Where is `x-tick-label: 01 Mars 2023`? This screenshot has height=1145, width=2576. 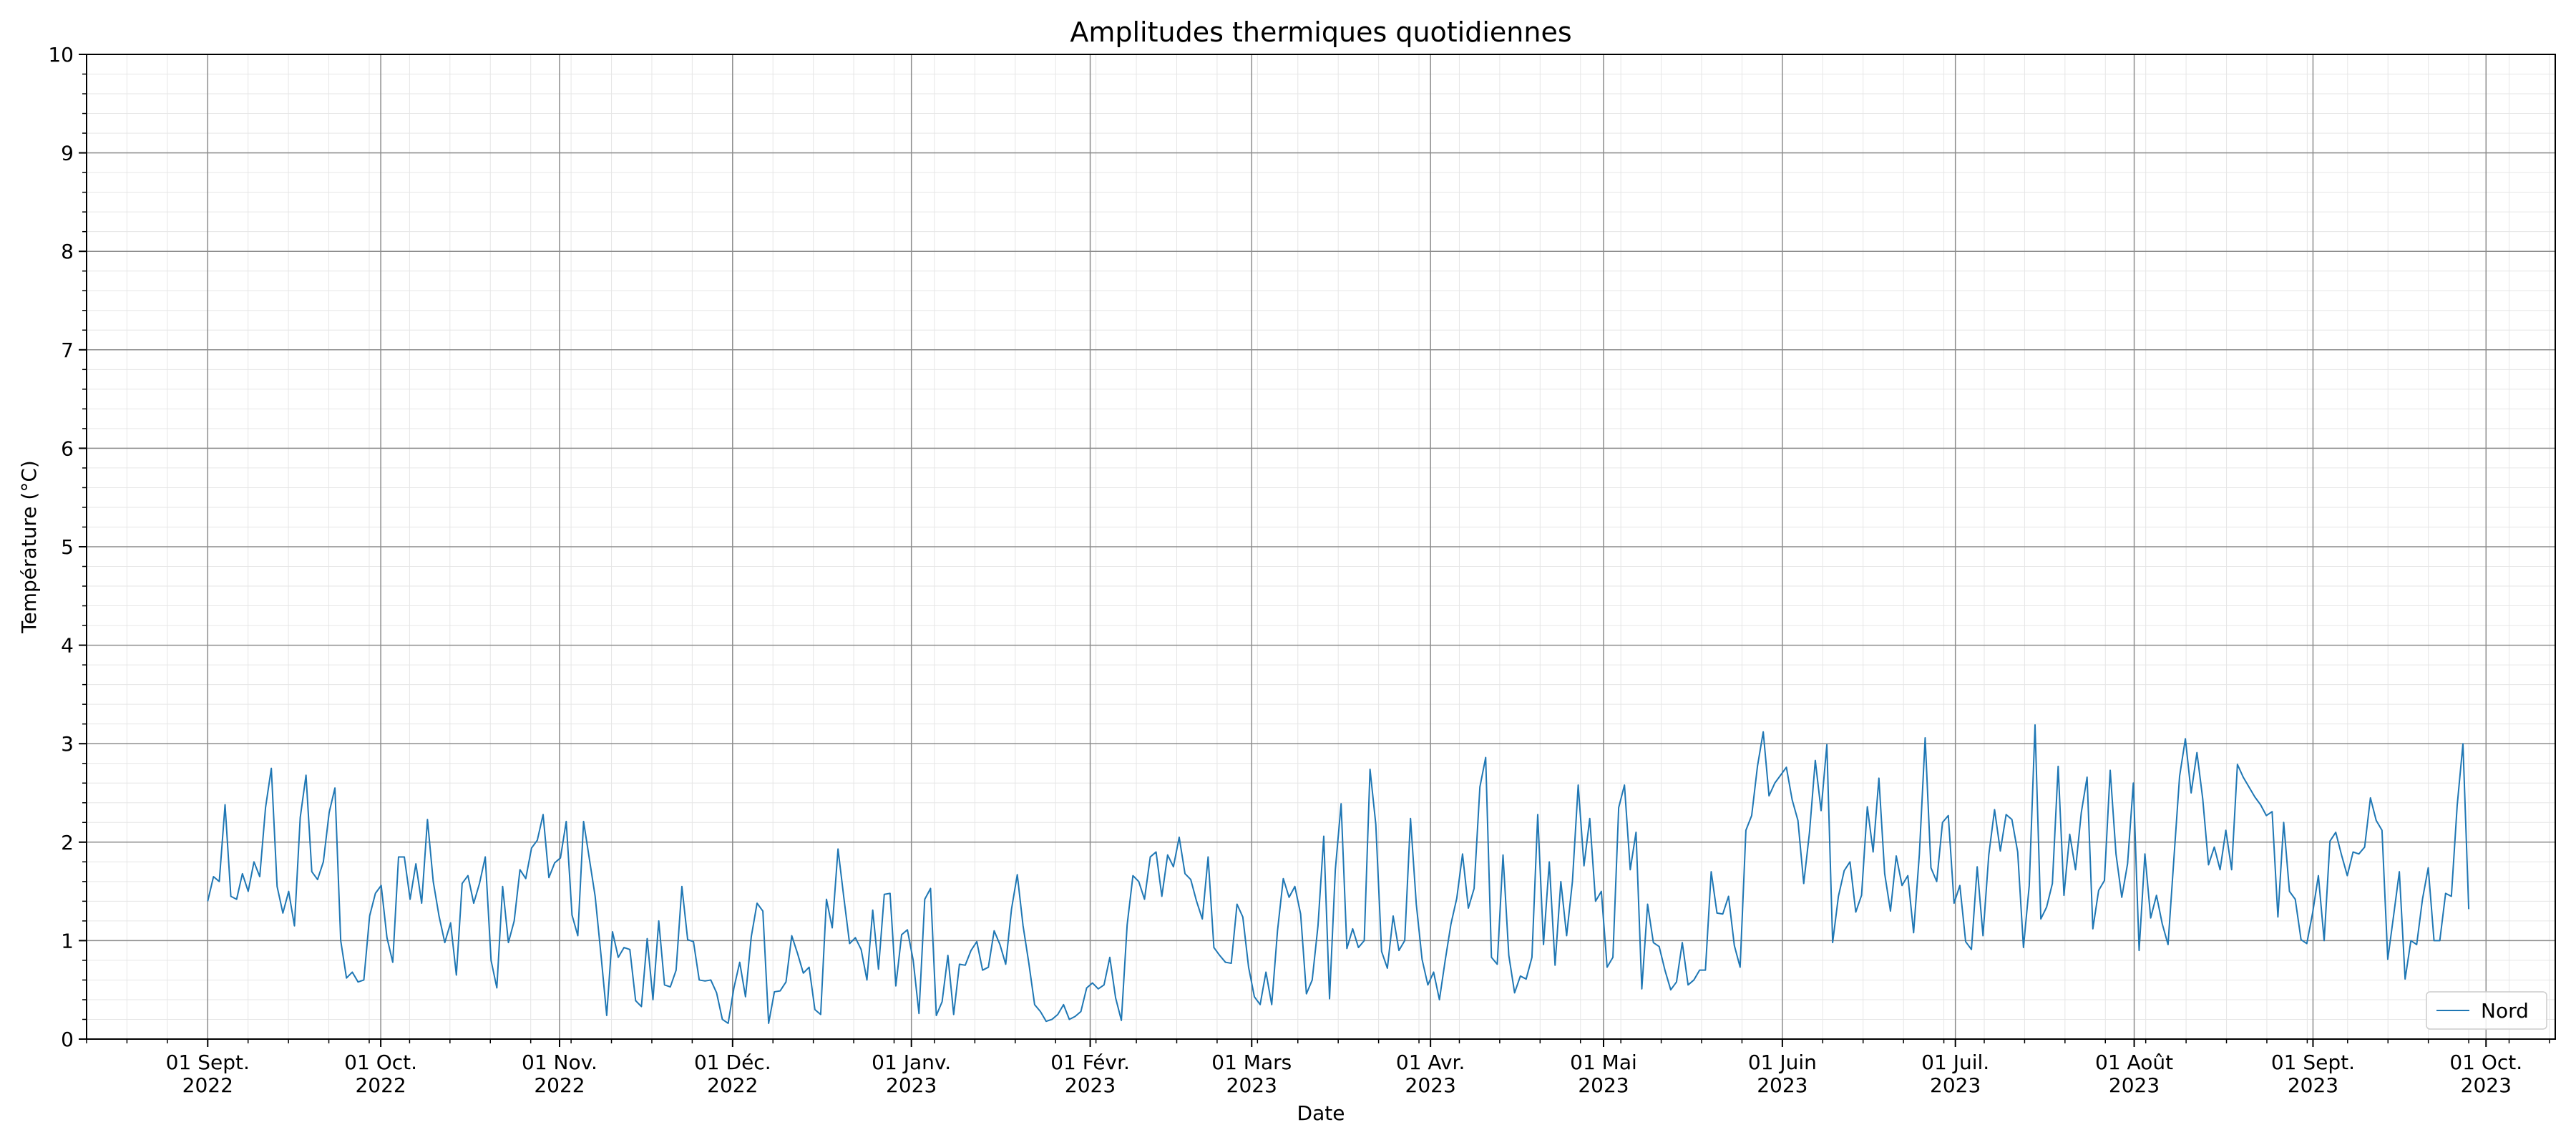 x-tick-label: 01 Mars 2023 is located at coordinates (1251, 1074).